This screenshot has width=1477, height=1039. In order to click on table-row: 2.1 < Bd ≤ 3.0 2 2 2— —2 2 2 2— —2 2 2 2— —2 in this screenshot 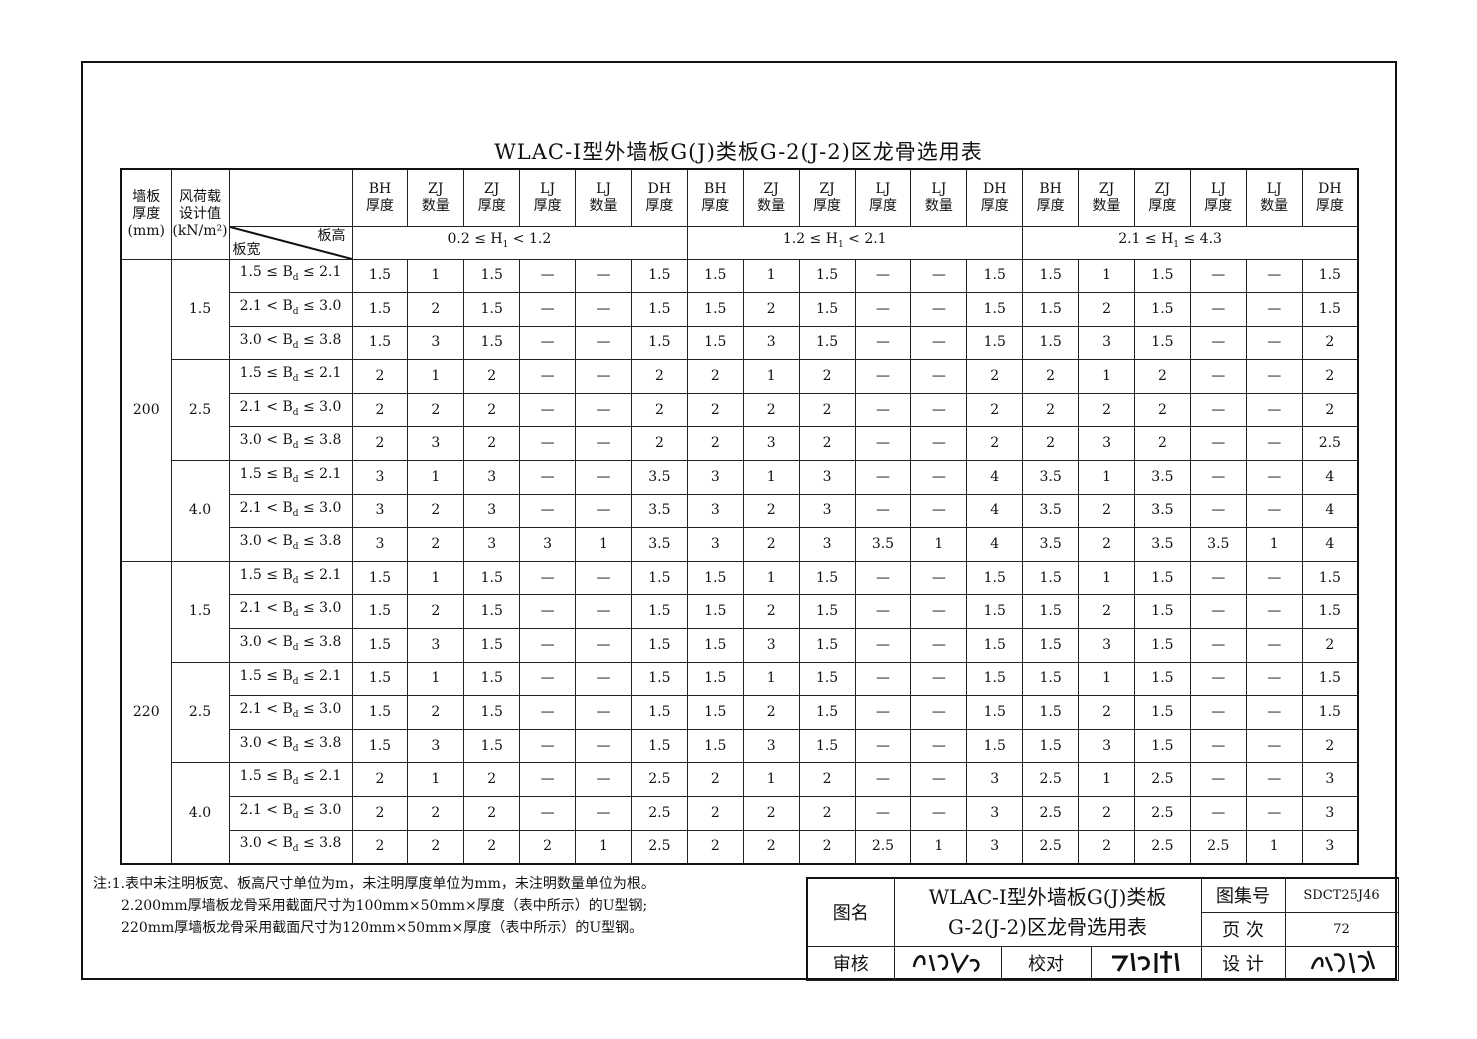, I will do `click(740, 410)`.